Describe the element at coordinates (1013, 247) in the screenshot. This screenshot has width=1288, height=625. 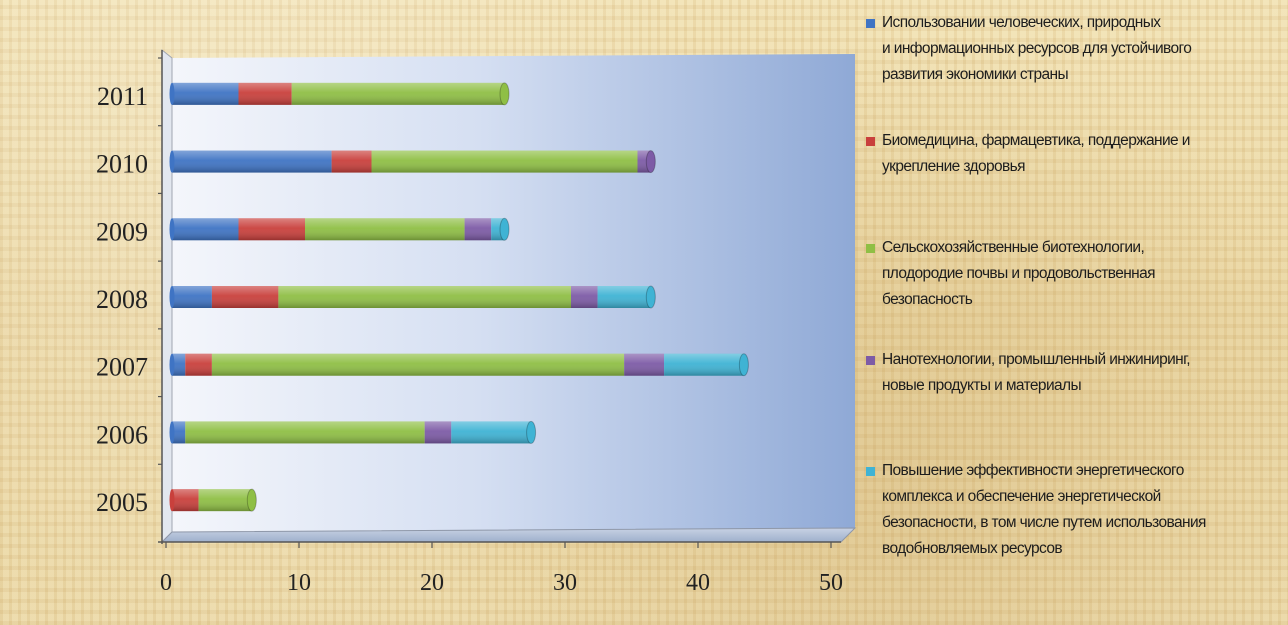
I see `legend-label-line: Сельскохозяйственные биотехнологии,` at that location.